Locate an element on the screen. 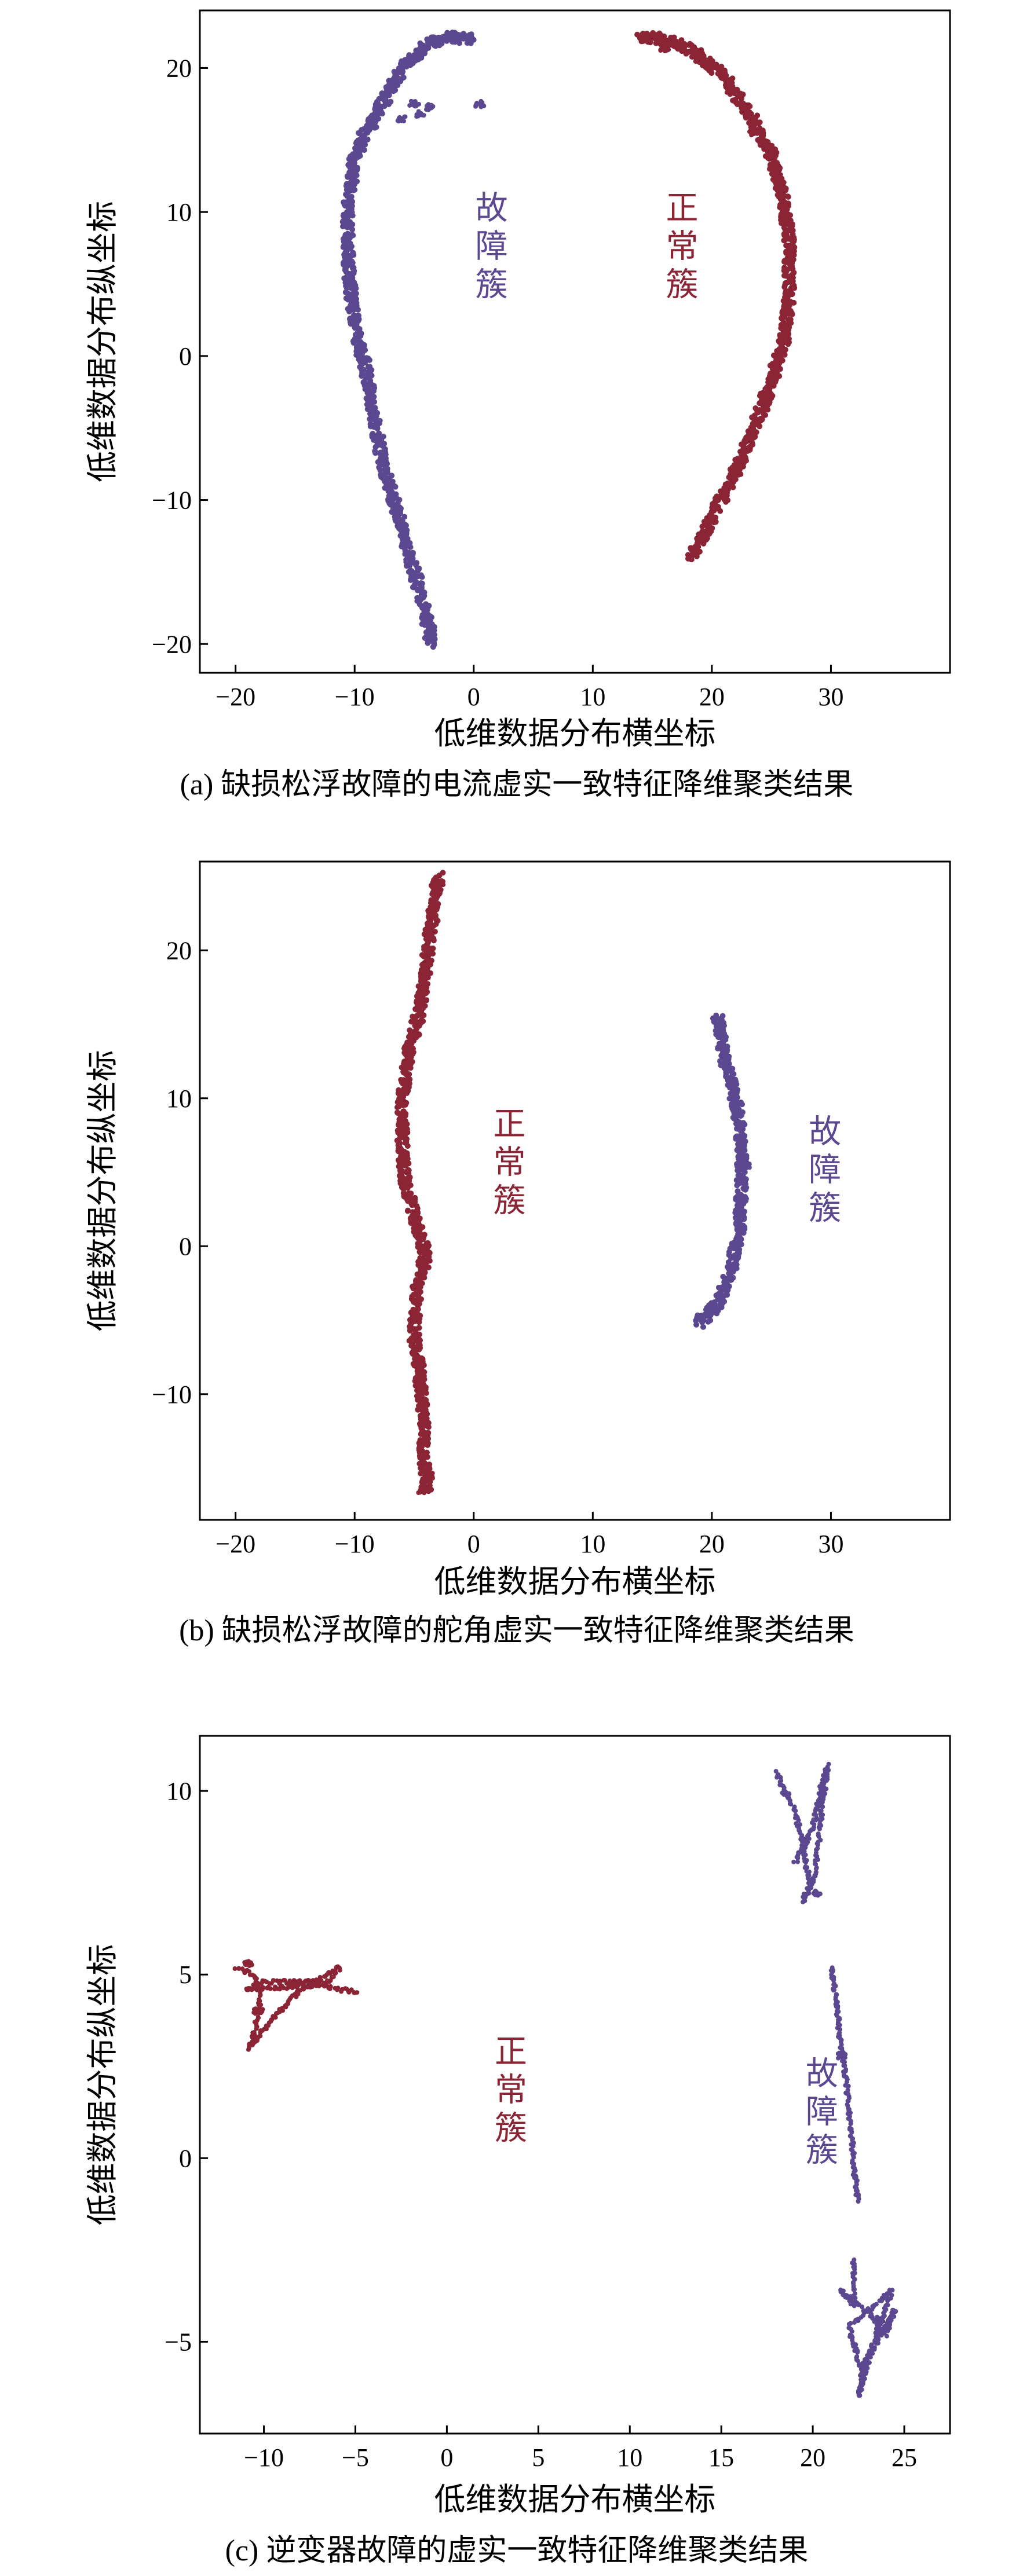  y-tick-label: −10 is located at coordinates (172, 500).